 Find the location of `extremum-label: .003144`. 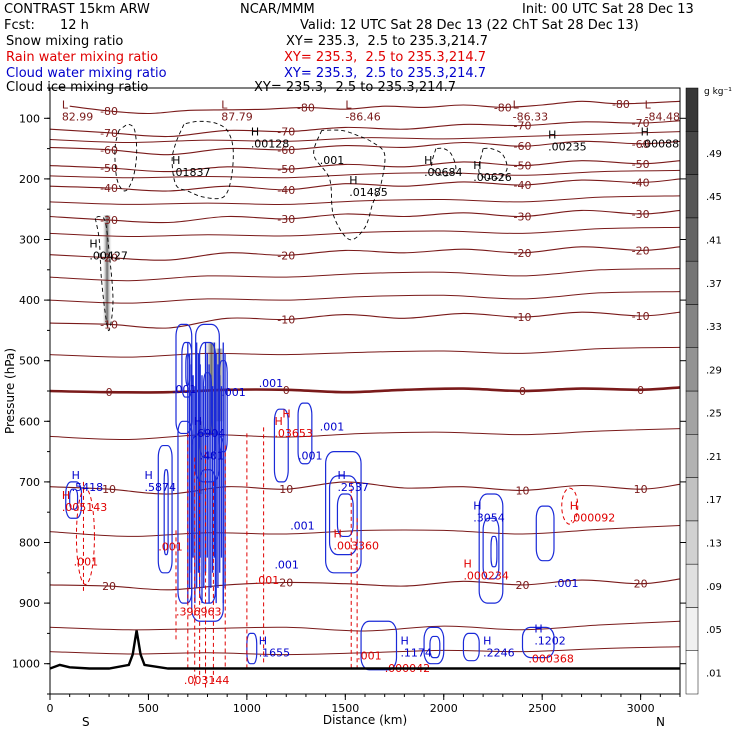

extremum-label: .003144 is located at coordinates (207, 680).